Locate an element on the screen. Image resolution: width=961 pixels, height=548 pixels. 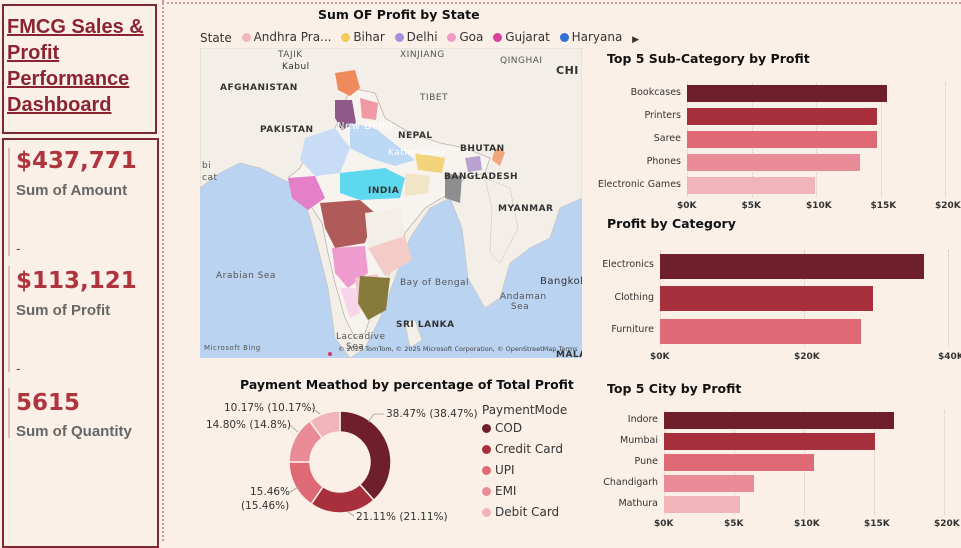
legend-item: Gujarat is located at coordinates (521, 37).